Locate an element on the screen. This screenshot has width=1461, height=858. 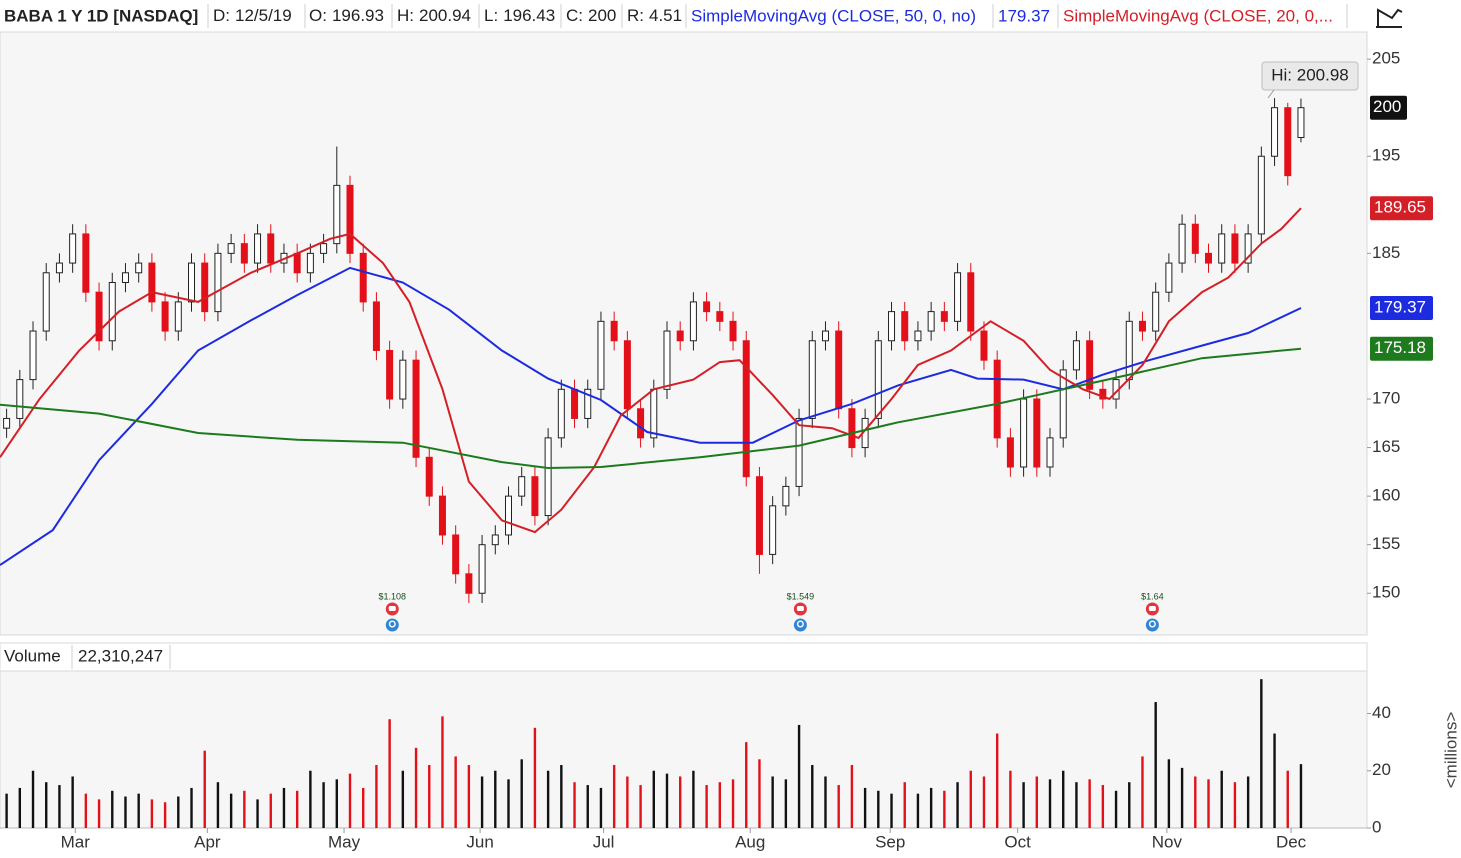
earnings-icon is located at coordinates (392, 625).